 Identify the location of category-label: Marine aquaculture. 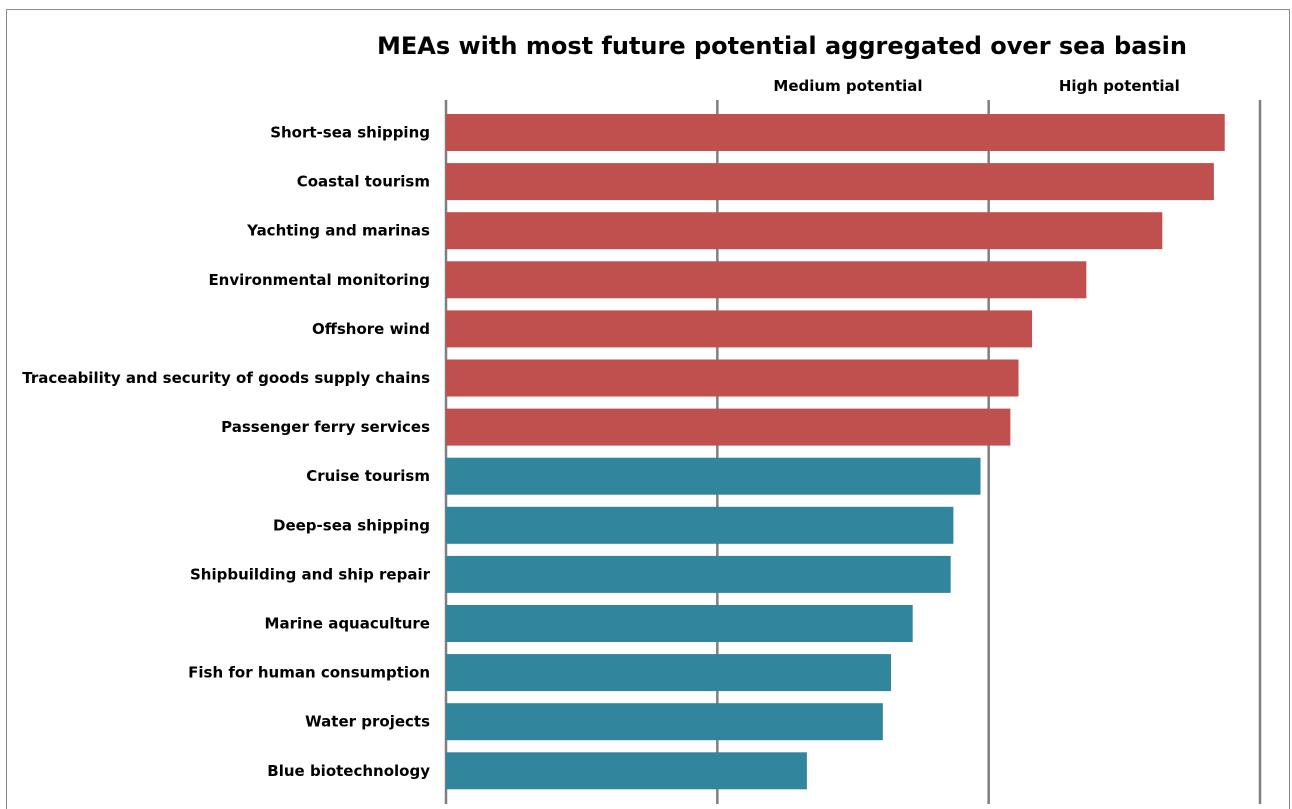
(347, 624).